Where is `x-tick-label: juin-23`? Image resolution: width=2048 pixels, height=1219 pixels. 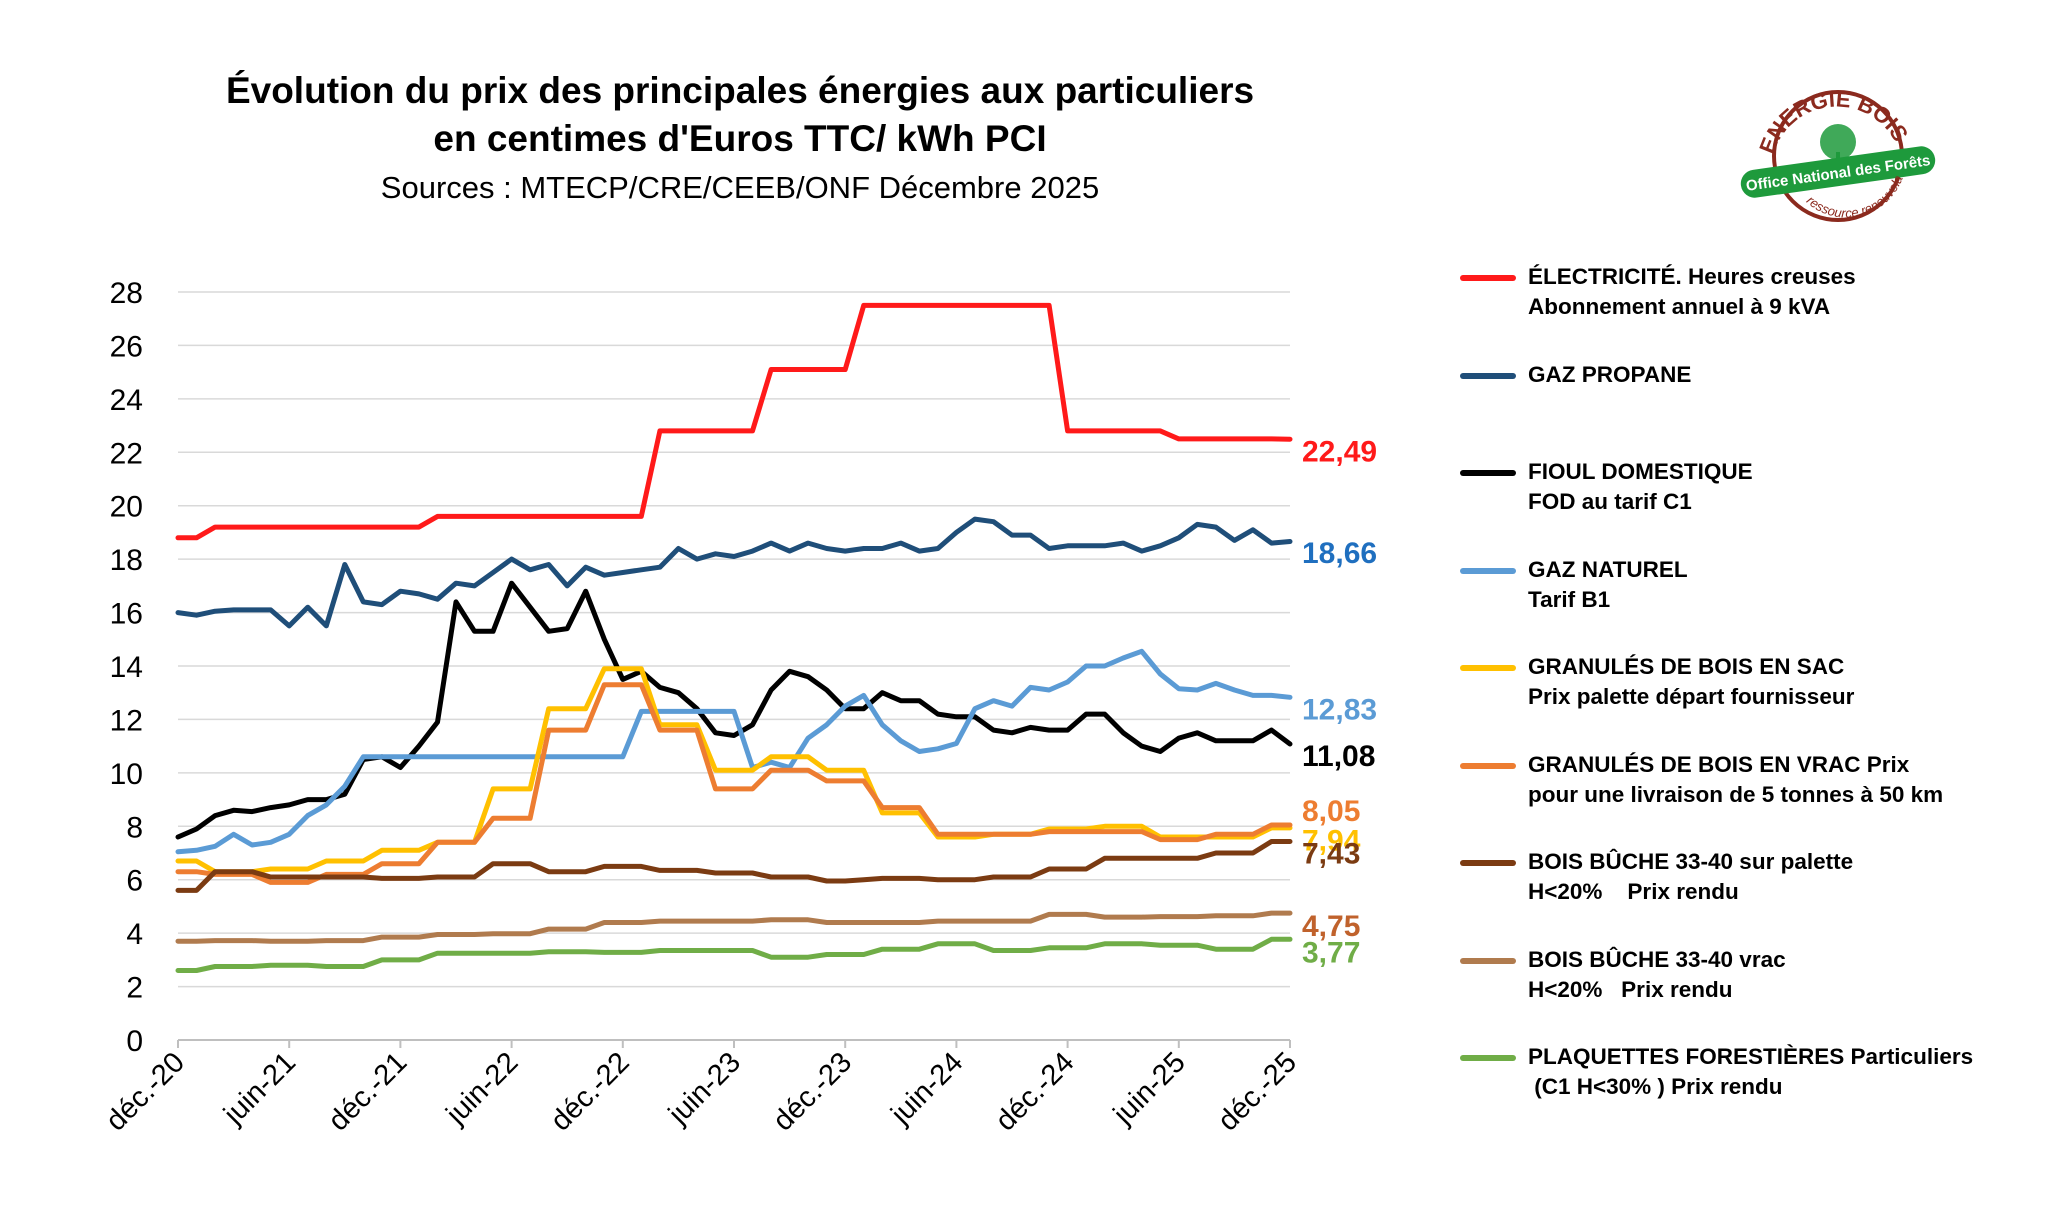
x-tick-label: juin-23 is located at coordinates (704, 1088).